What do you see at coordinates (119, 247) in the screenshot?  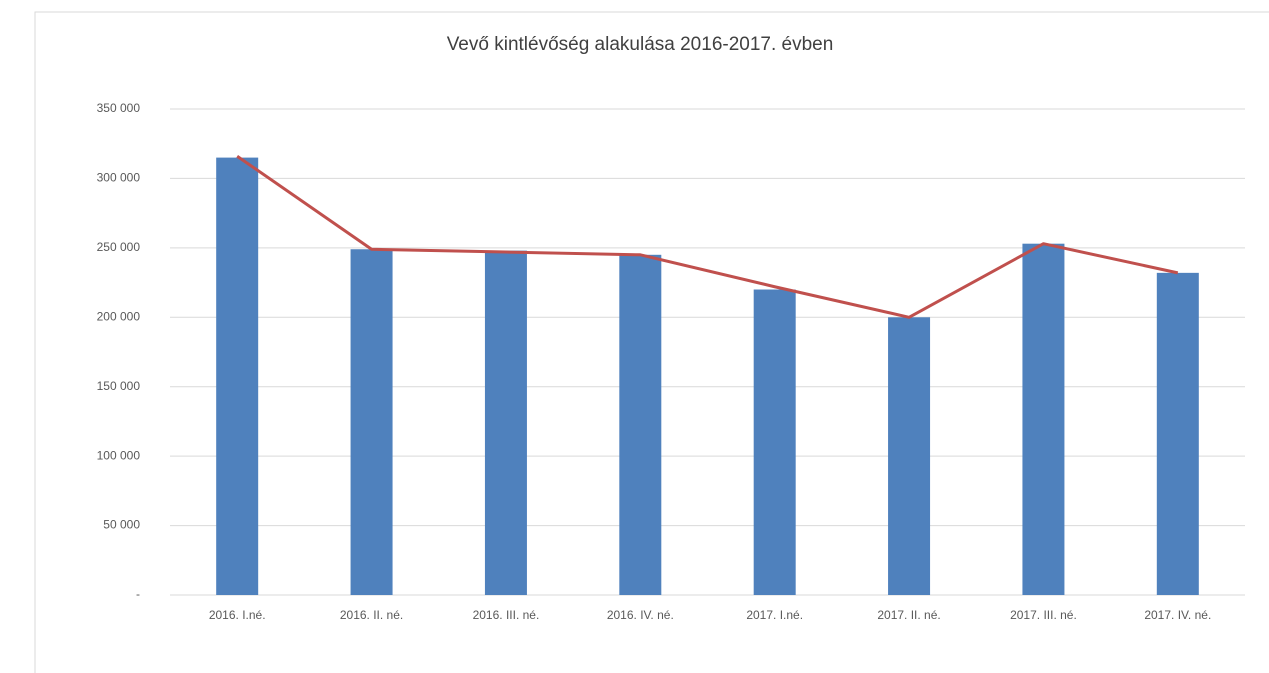 I see `y-tick-label: 250 000` at bounding box center [119, 247].